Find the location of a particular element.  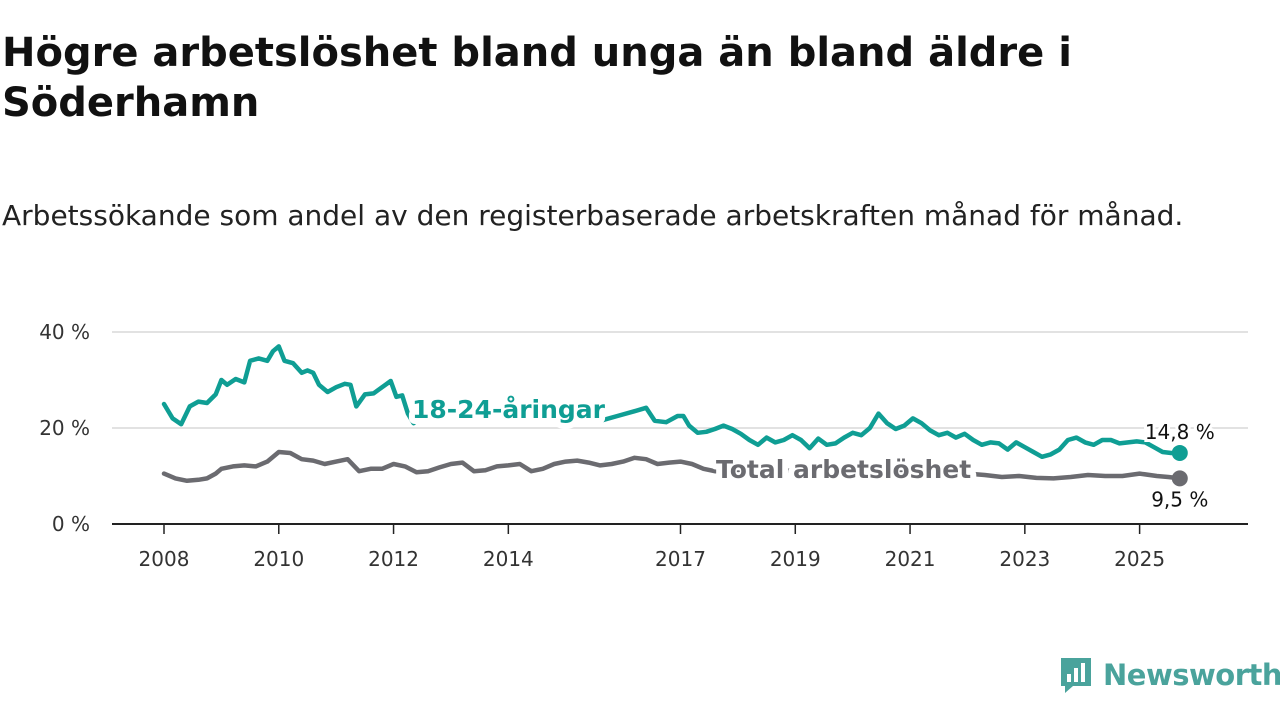

x-axis: 2008 2010 2012 2014 2017 2019 2021 2023 2025 is located at coordinates (680, 547).